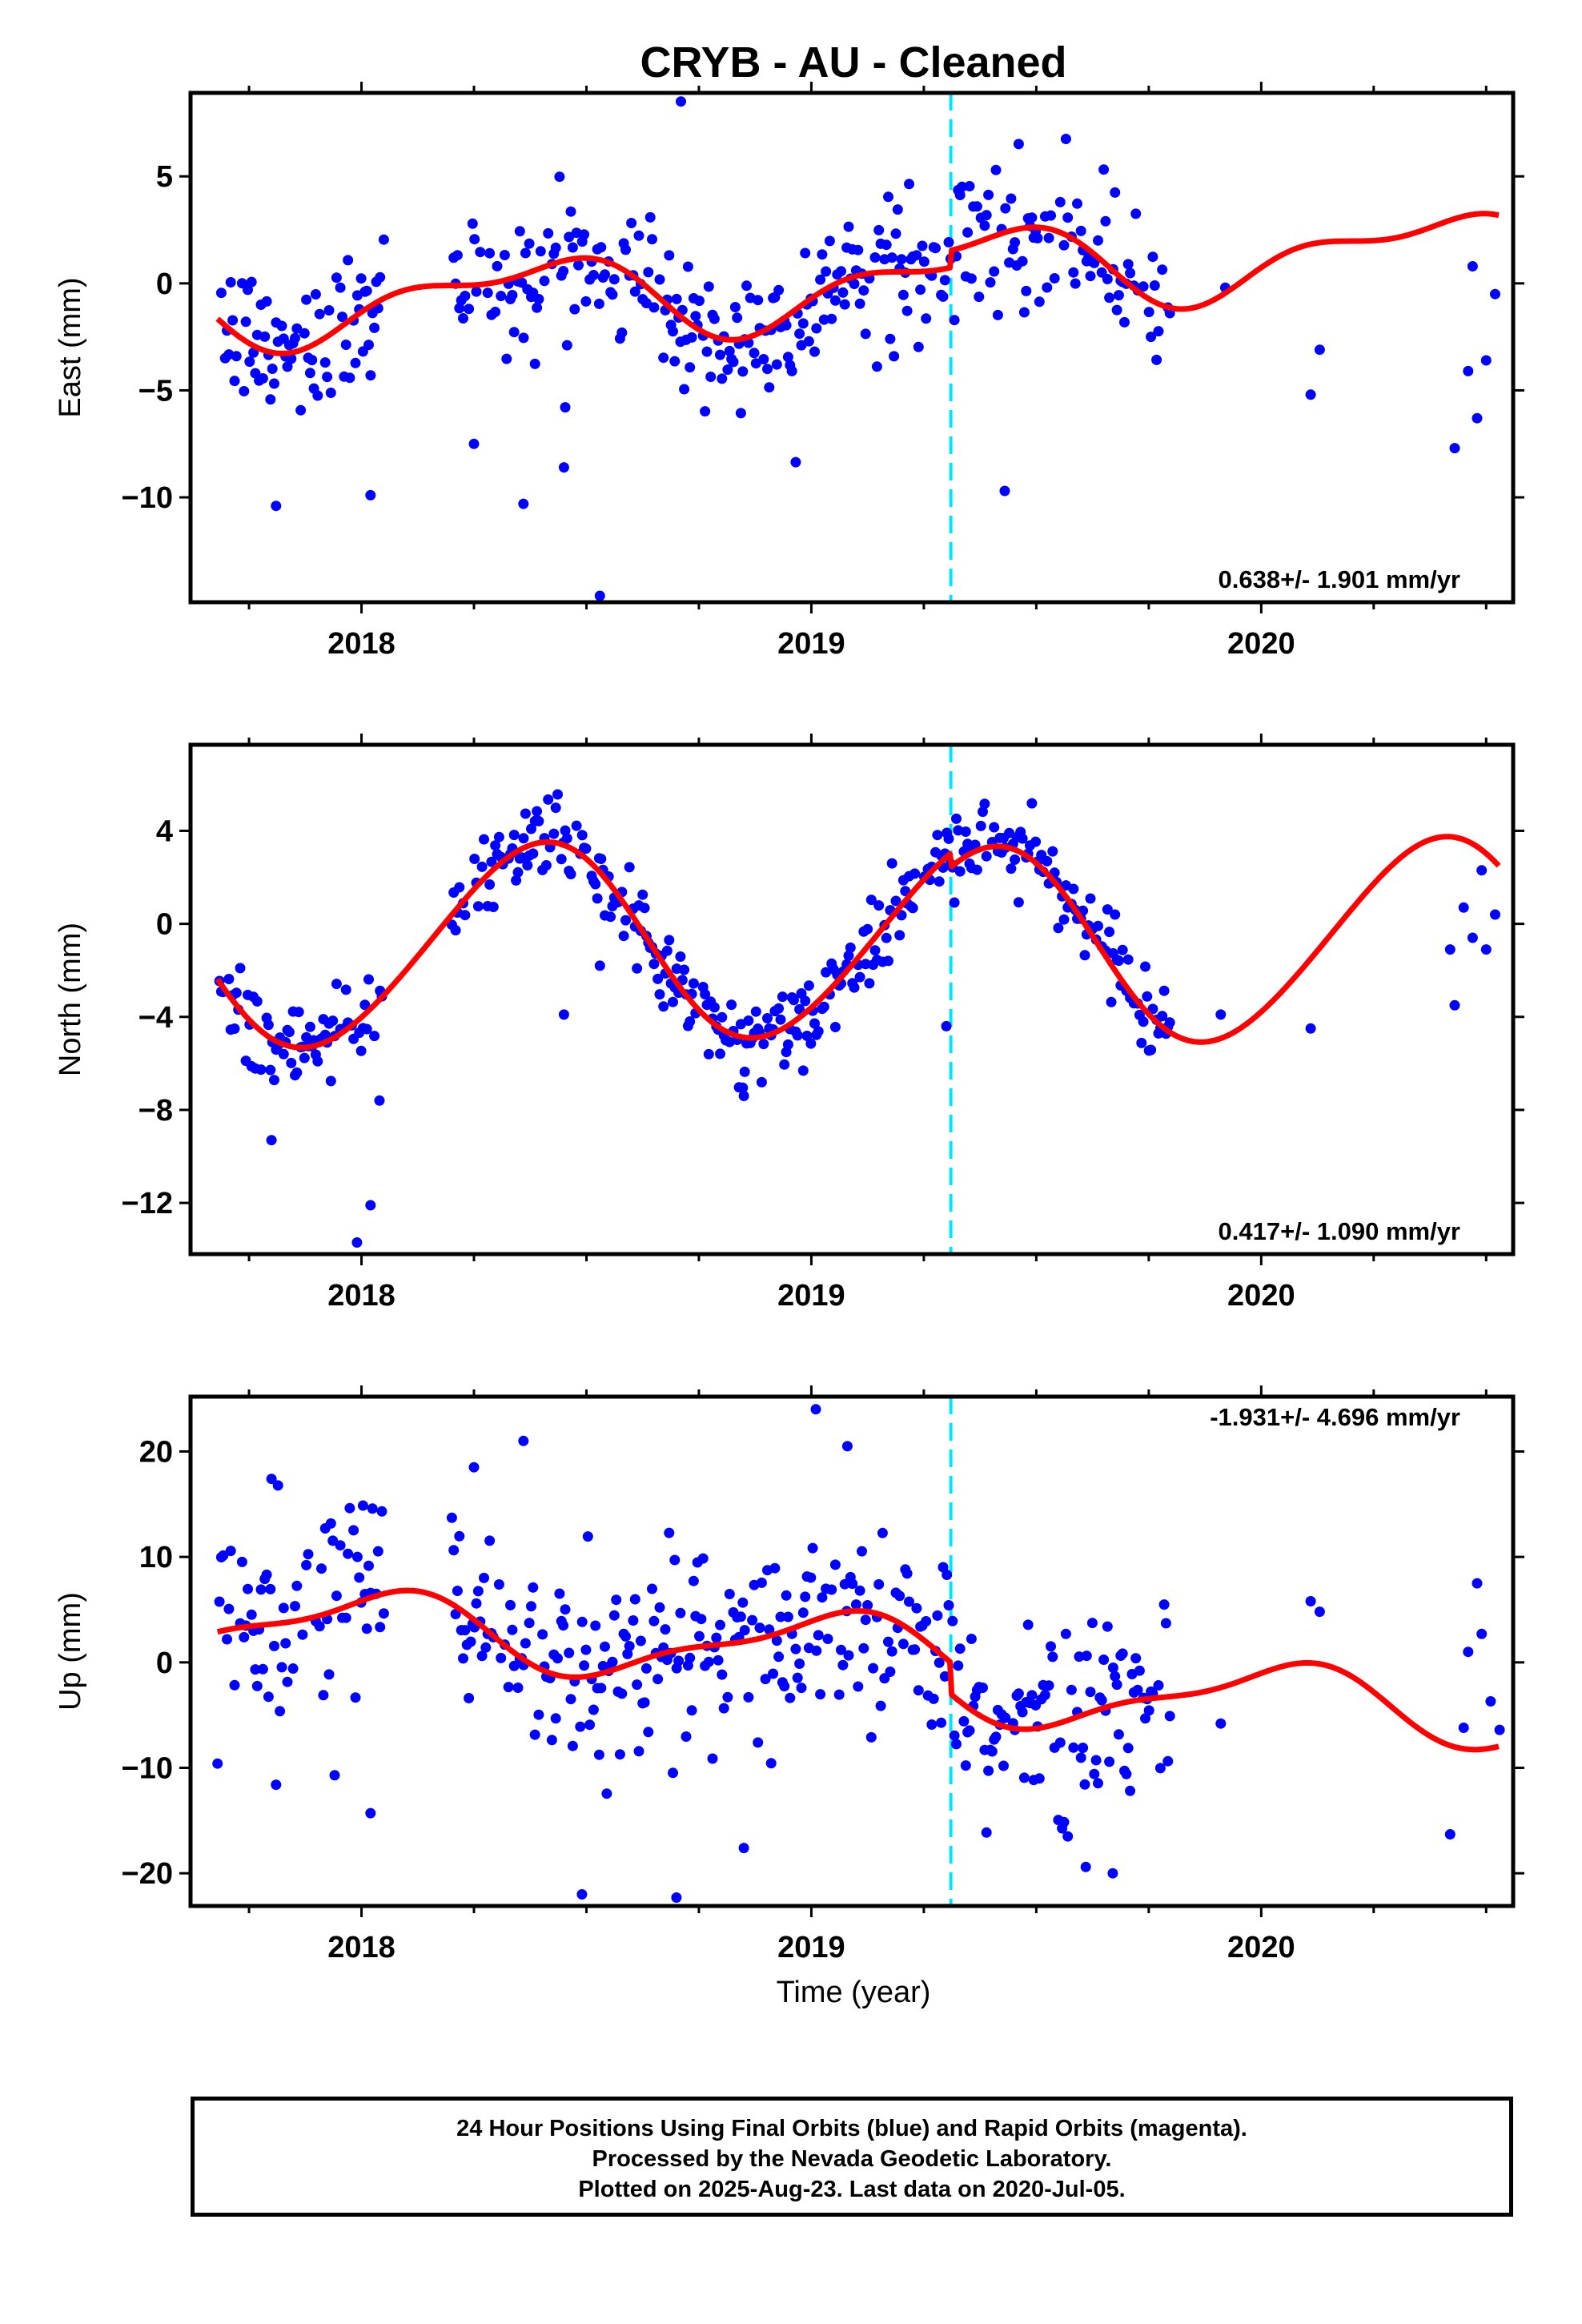 This screenshot has width=1582, height=2324. I want to click on model-curve, so click(857, 283).